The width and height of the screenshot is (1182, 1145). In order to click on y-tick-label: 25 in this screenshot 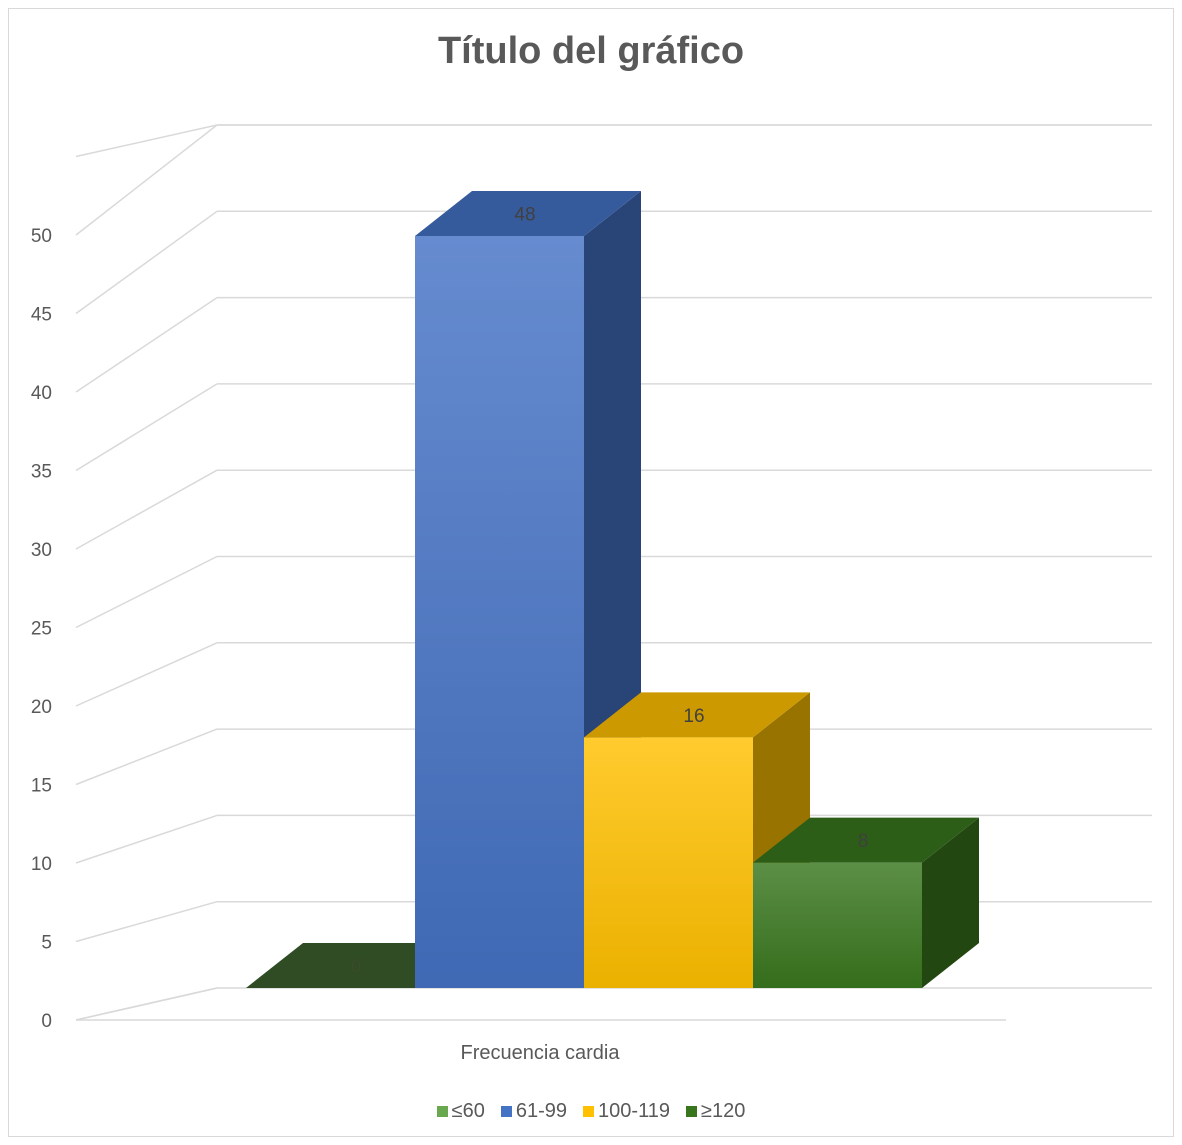, I will do `click(41, 629)`.